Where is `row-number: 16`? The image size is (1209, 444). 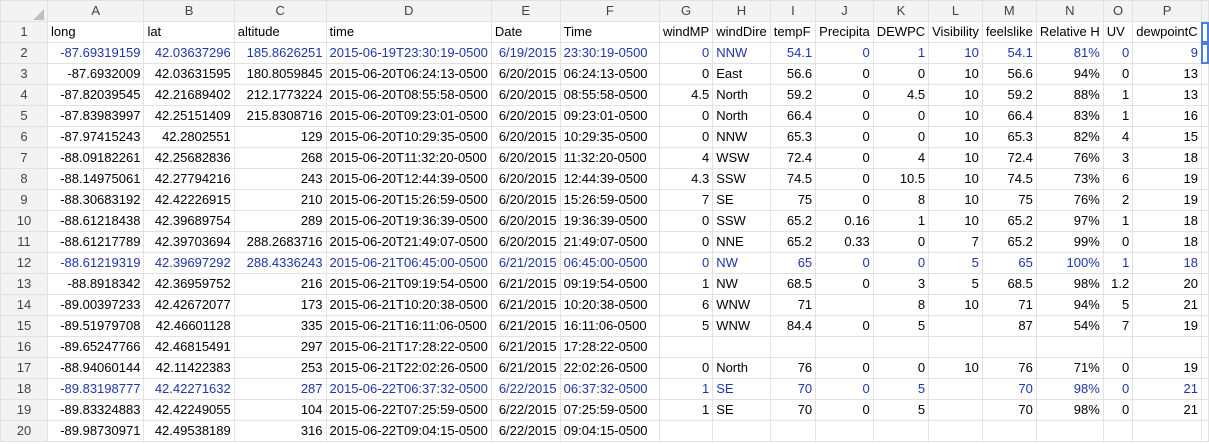
row-number: 16 is located at coordinates (24, 347).